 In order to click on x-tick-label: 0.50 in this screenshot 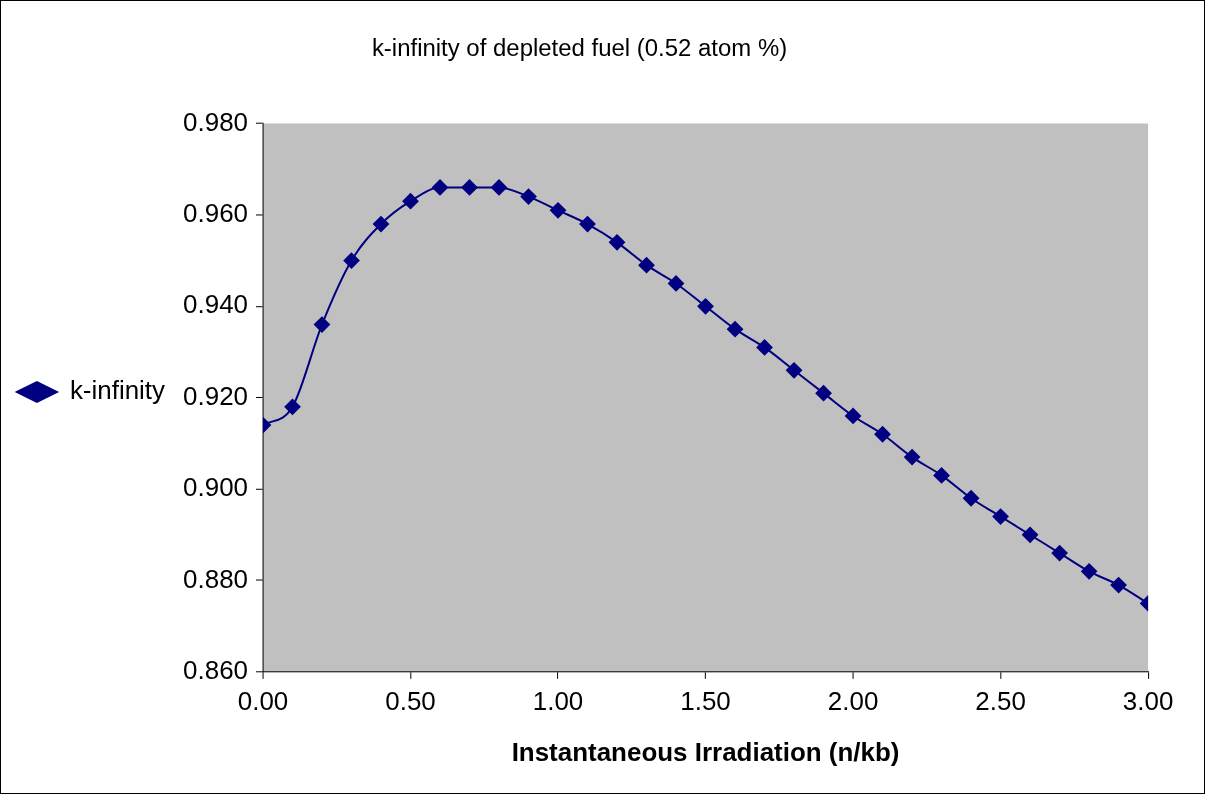, I will do `click(410, 700)`.